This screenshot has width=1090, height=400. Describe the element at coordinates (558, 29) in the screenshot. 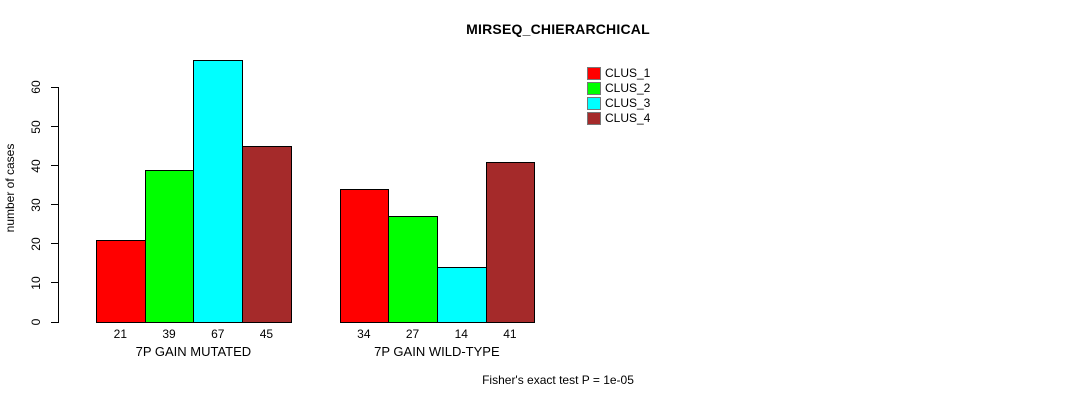

I see `chart-title: MIRSEQ_CHIERARCHICAL` at that location.